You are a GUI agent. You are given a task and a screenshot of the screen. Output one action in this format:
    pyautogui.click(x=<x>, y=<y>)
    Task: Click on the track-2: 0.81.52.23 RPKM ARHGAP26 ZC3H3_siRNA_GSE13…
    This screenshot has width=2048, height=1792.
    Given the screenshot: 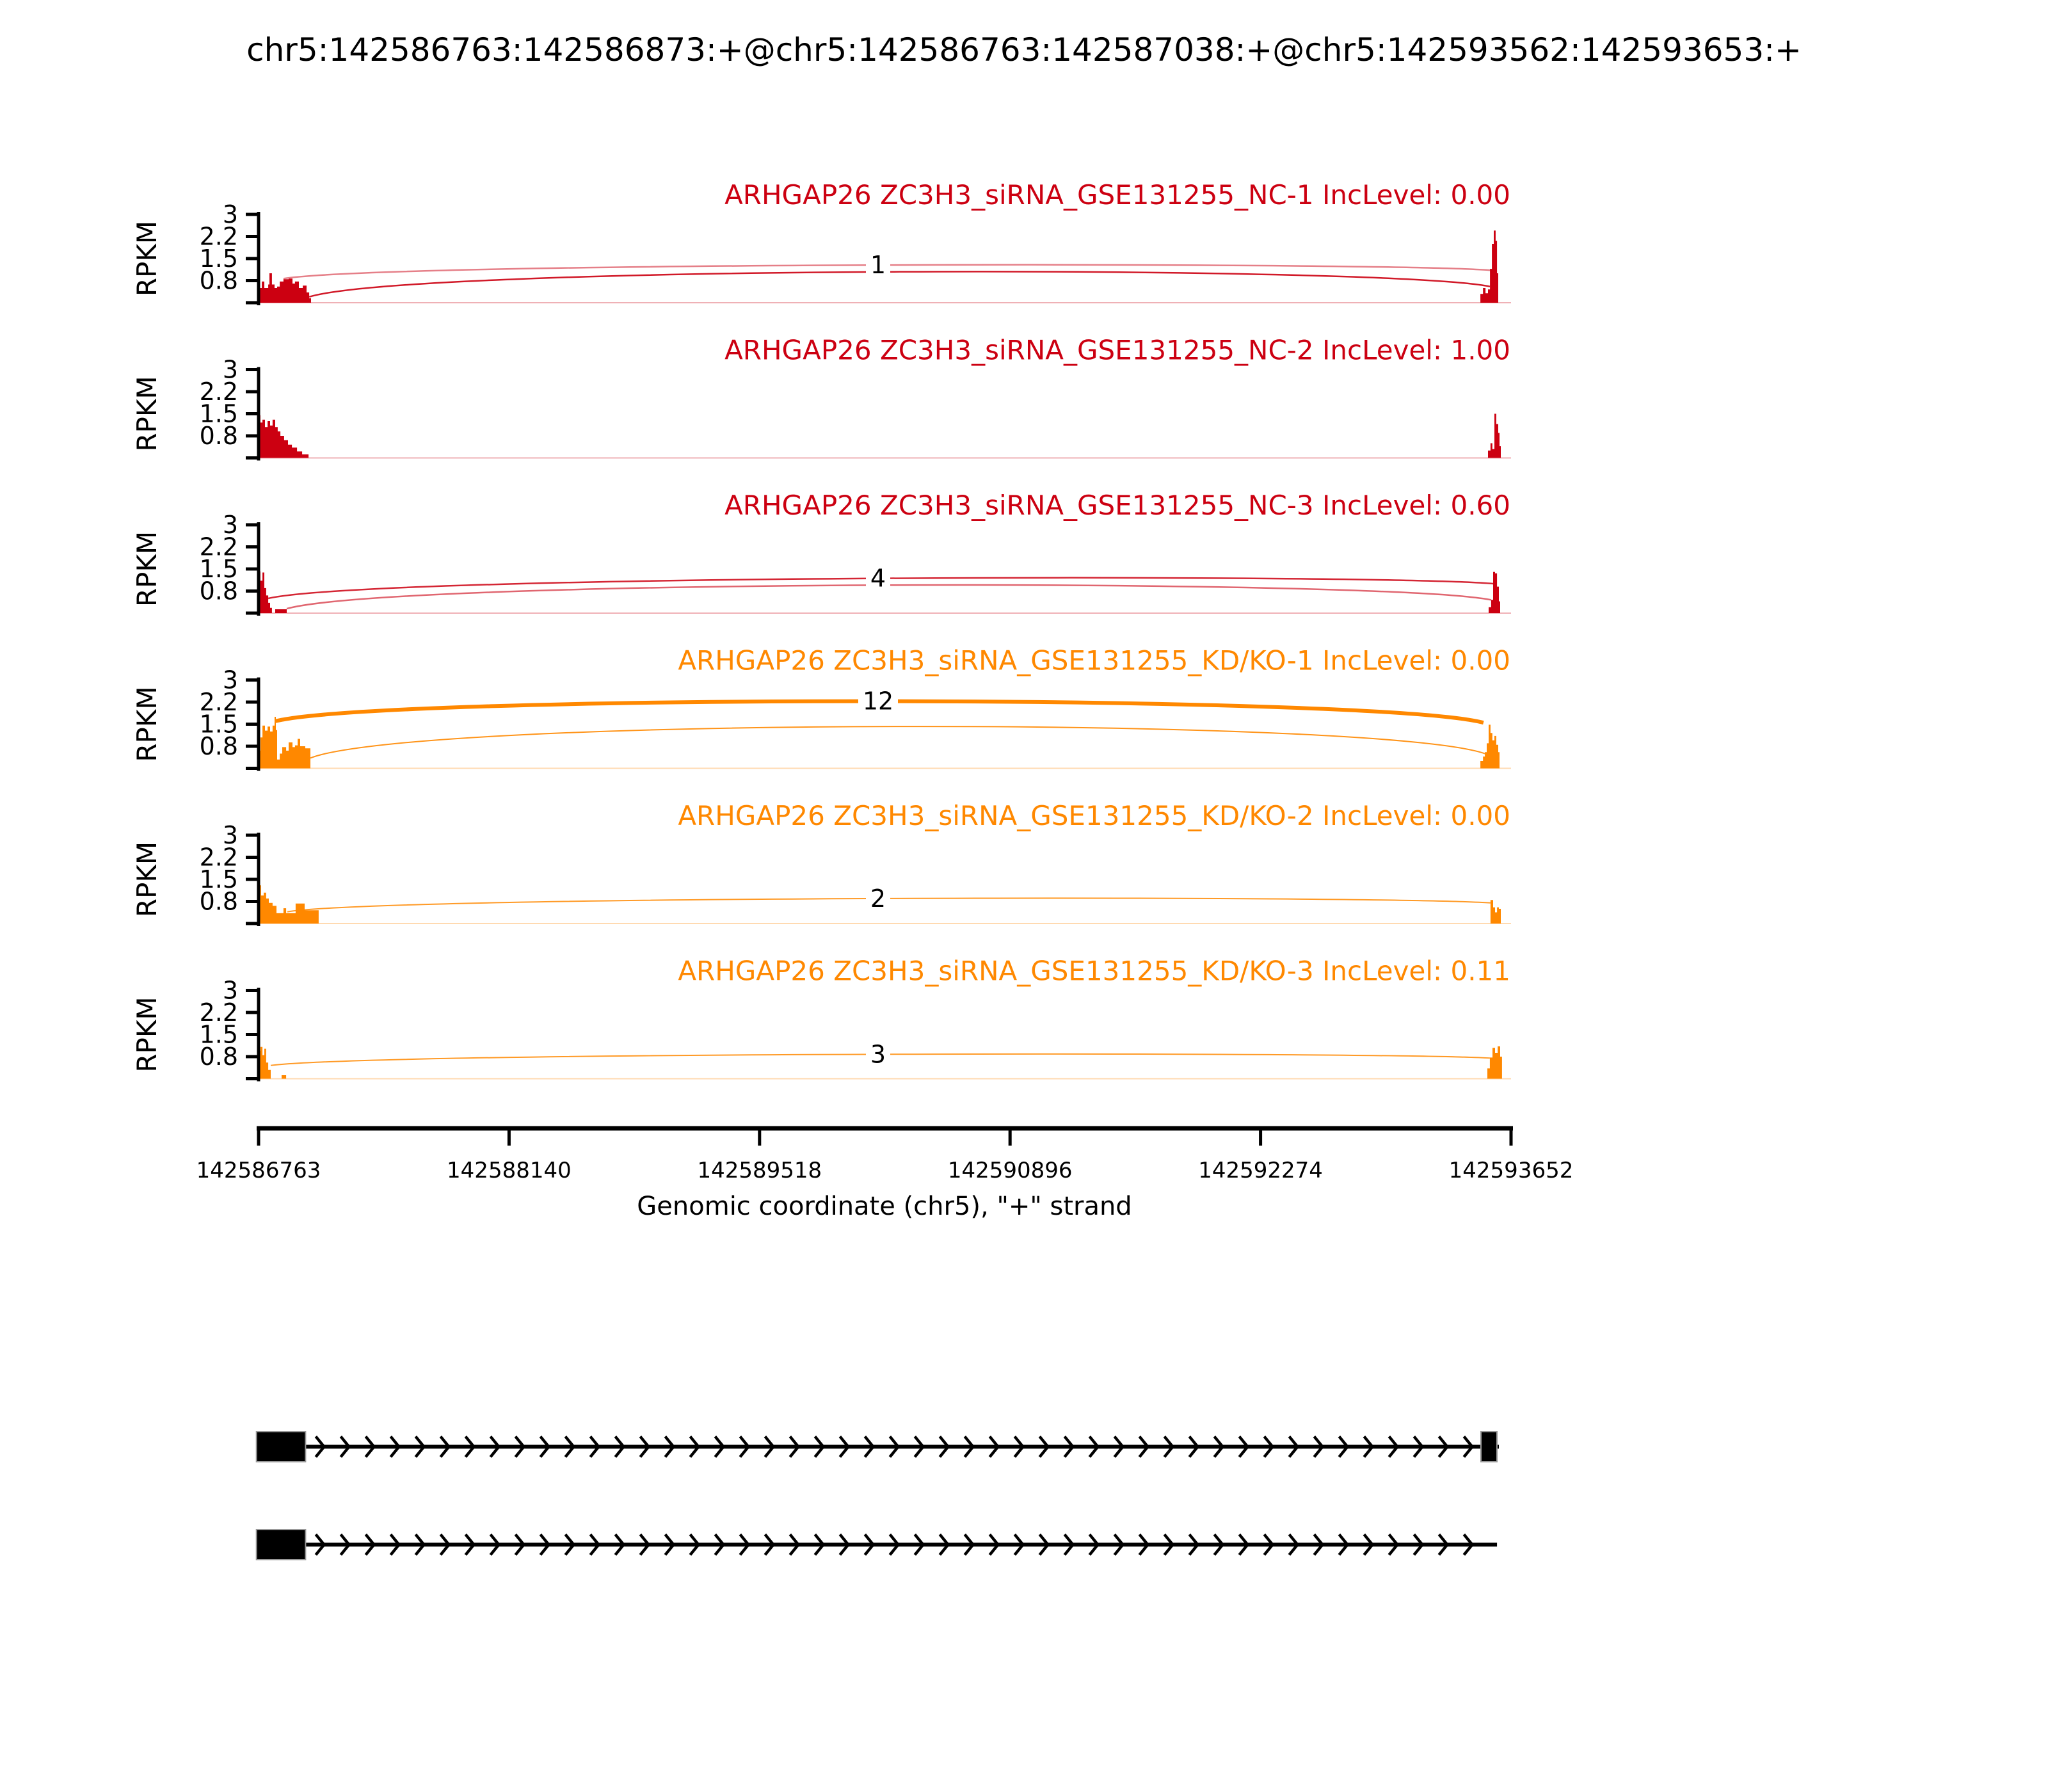 What is the action you would take?
    pyautogui.click(x=821, y=398)
    